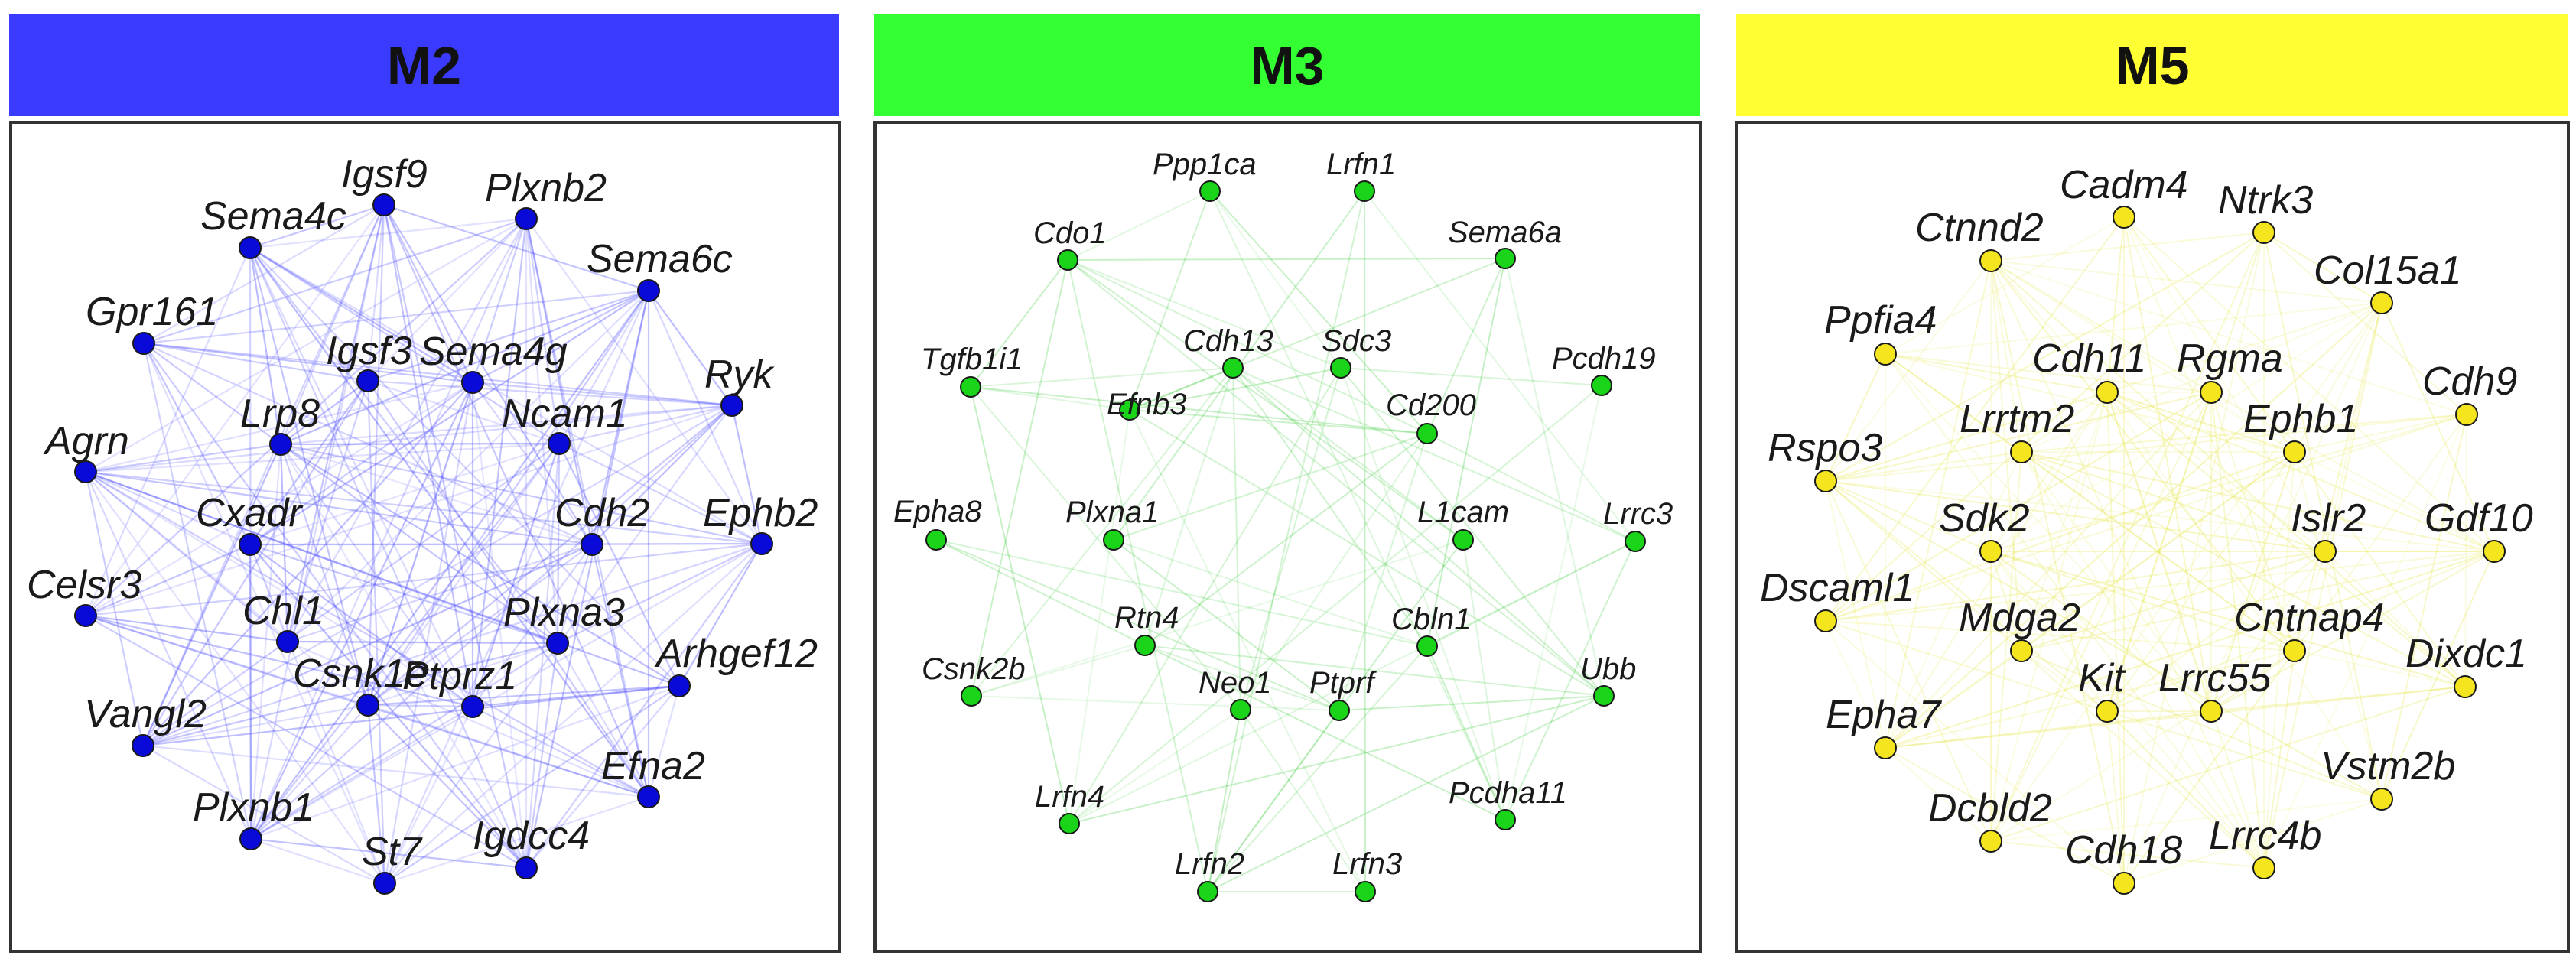  What do you see at coordinates (2265, 846) in the screenshot?
I see `network-node: Lrrc4b` at bounding box center [2265, 846].